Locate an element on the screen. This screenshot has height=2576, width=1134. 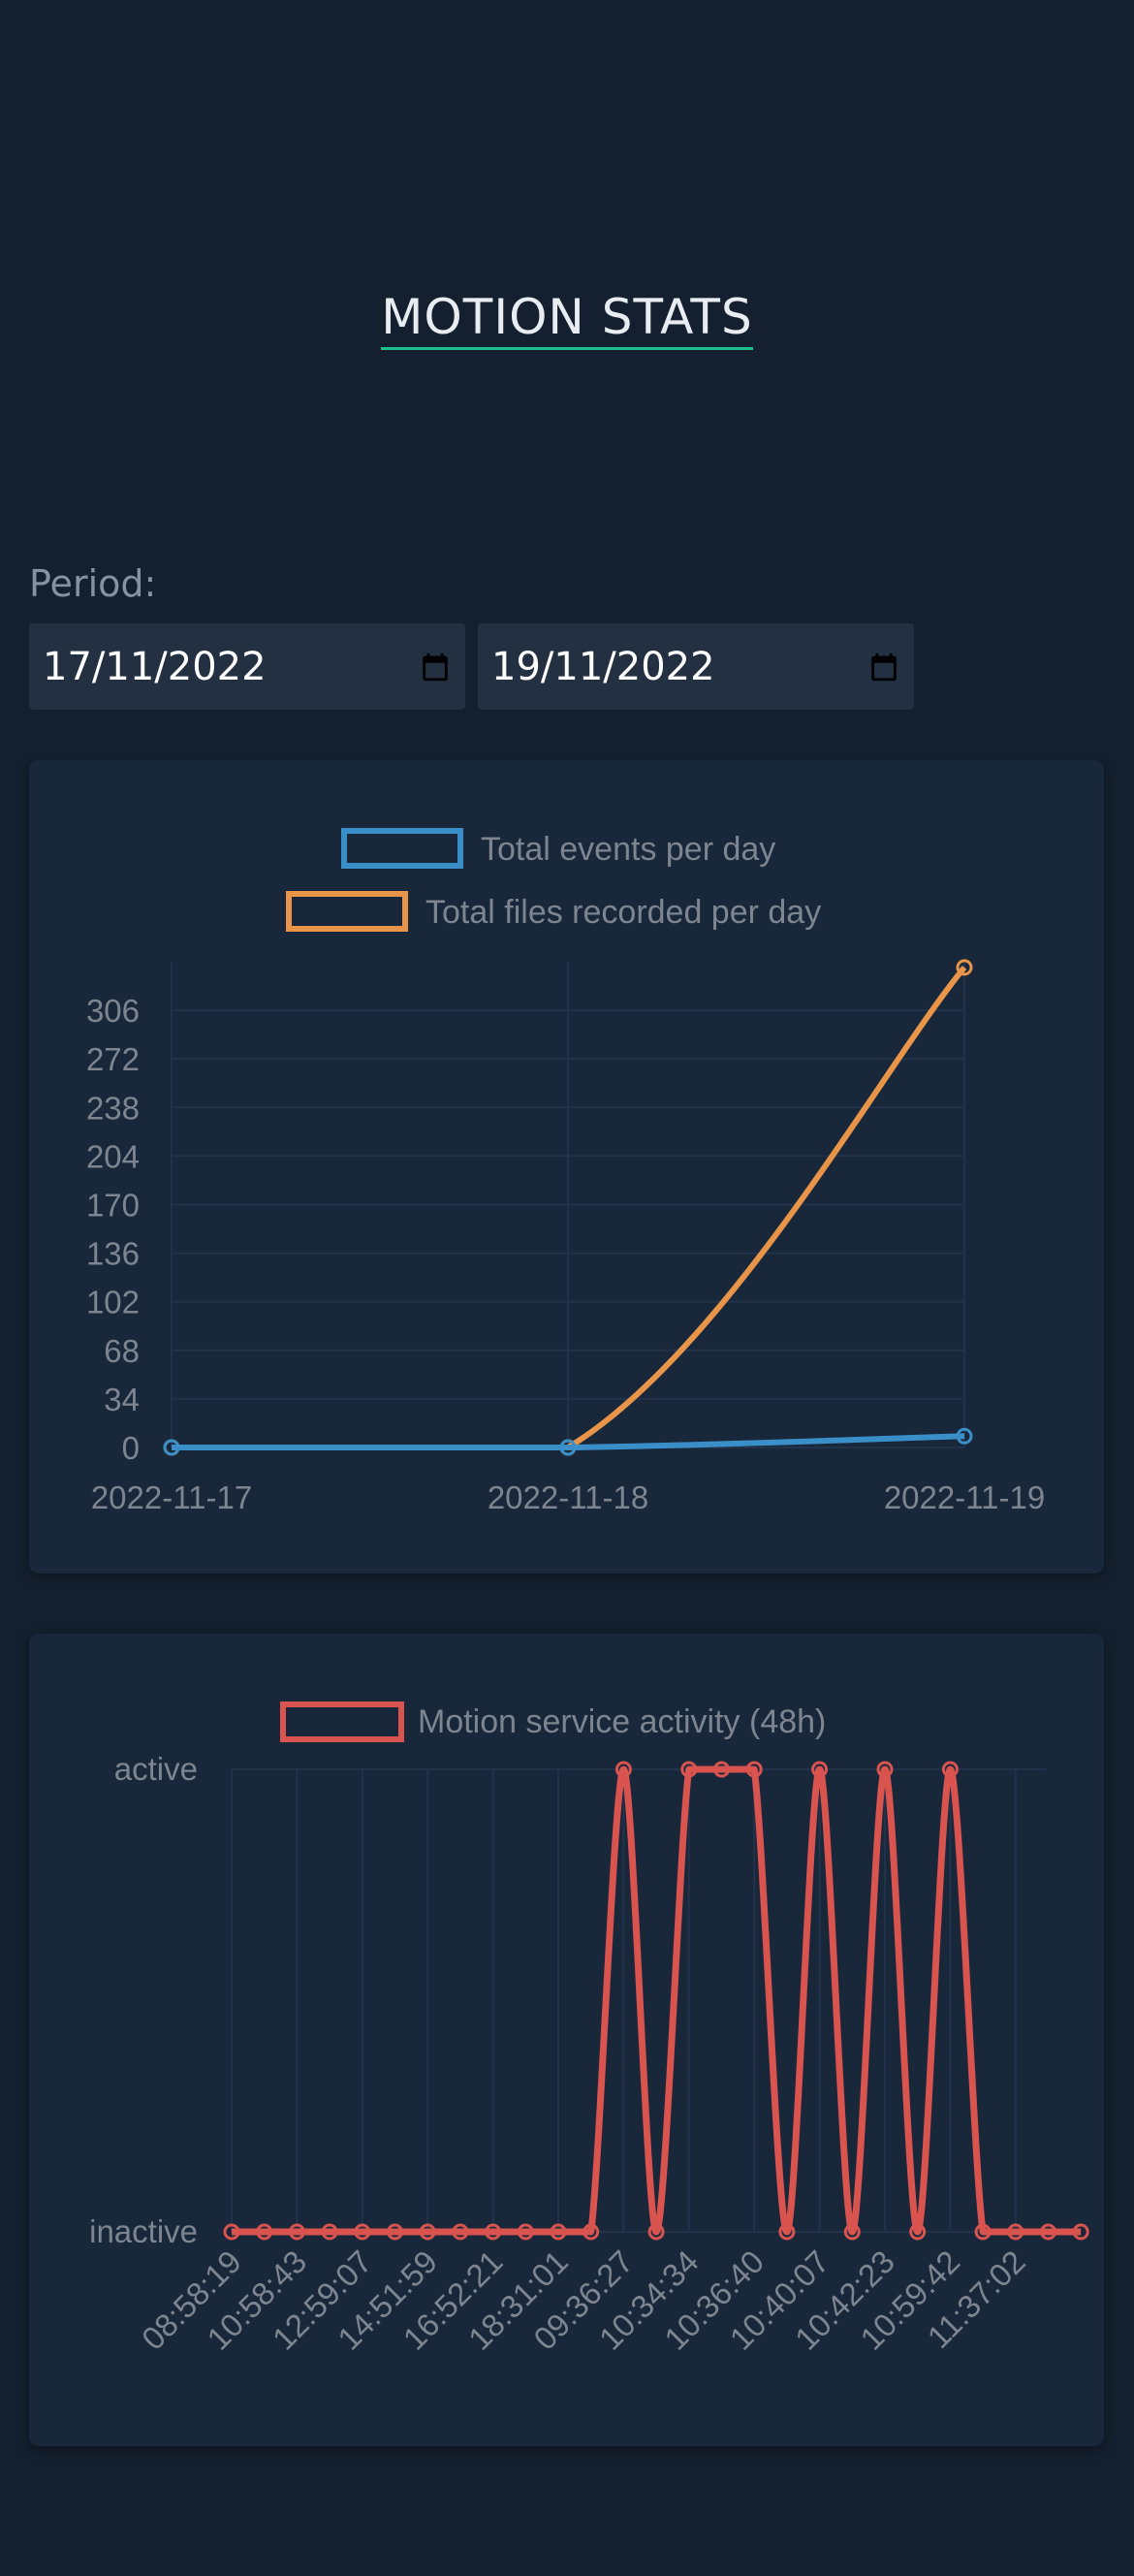
start-date-input: 17/11/2022 is located at coordinates (247, 666).